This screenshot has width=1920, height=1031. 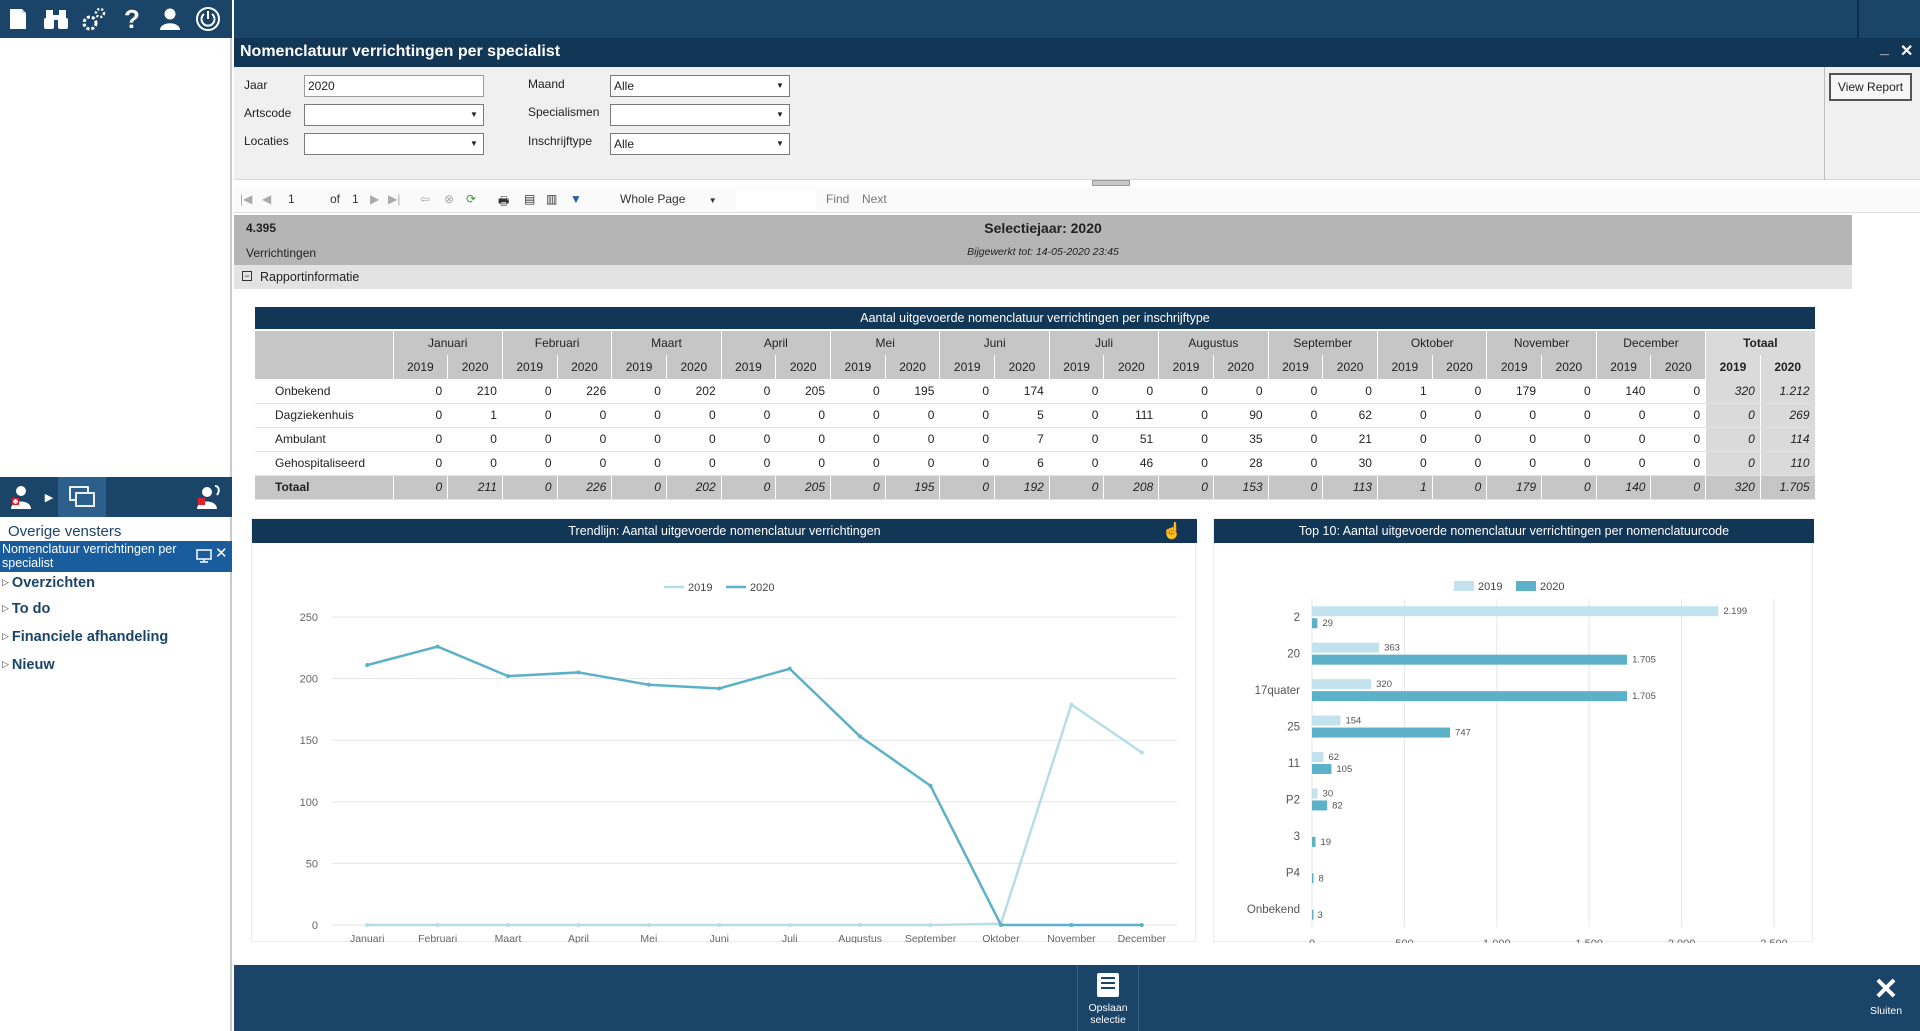 I want to click on table-cell: 202, so click(x=694, y=391).